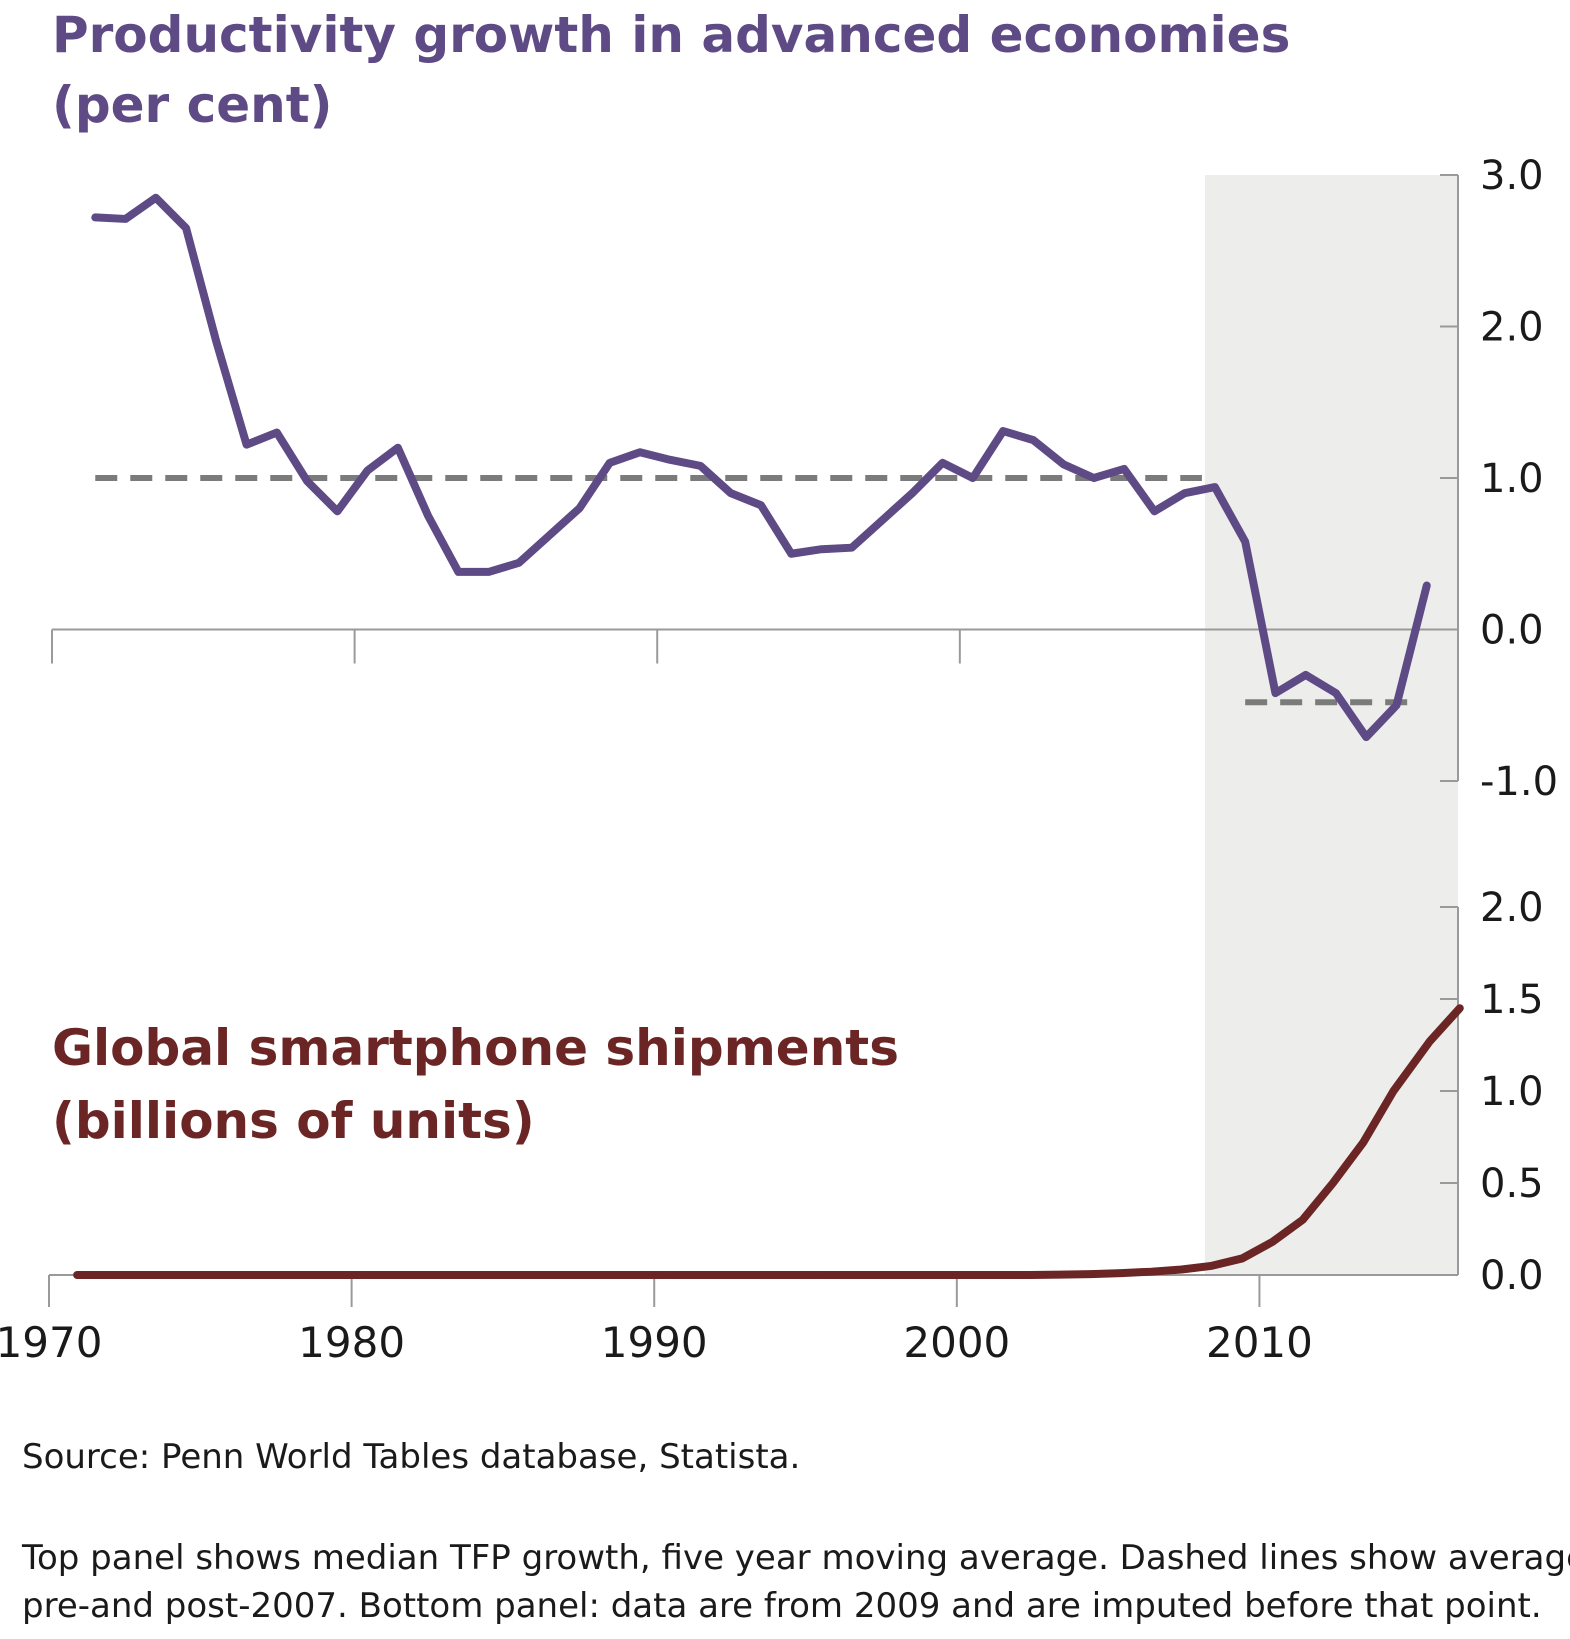  What do you see at coordinates (1512, 1000) in the screenshot?
I see `bottom-y-tick-label: 1.5` at bounding box center [1512, 1000].